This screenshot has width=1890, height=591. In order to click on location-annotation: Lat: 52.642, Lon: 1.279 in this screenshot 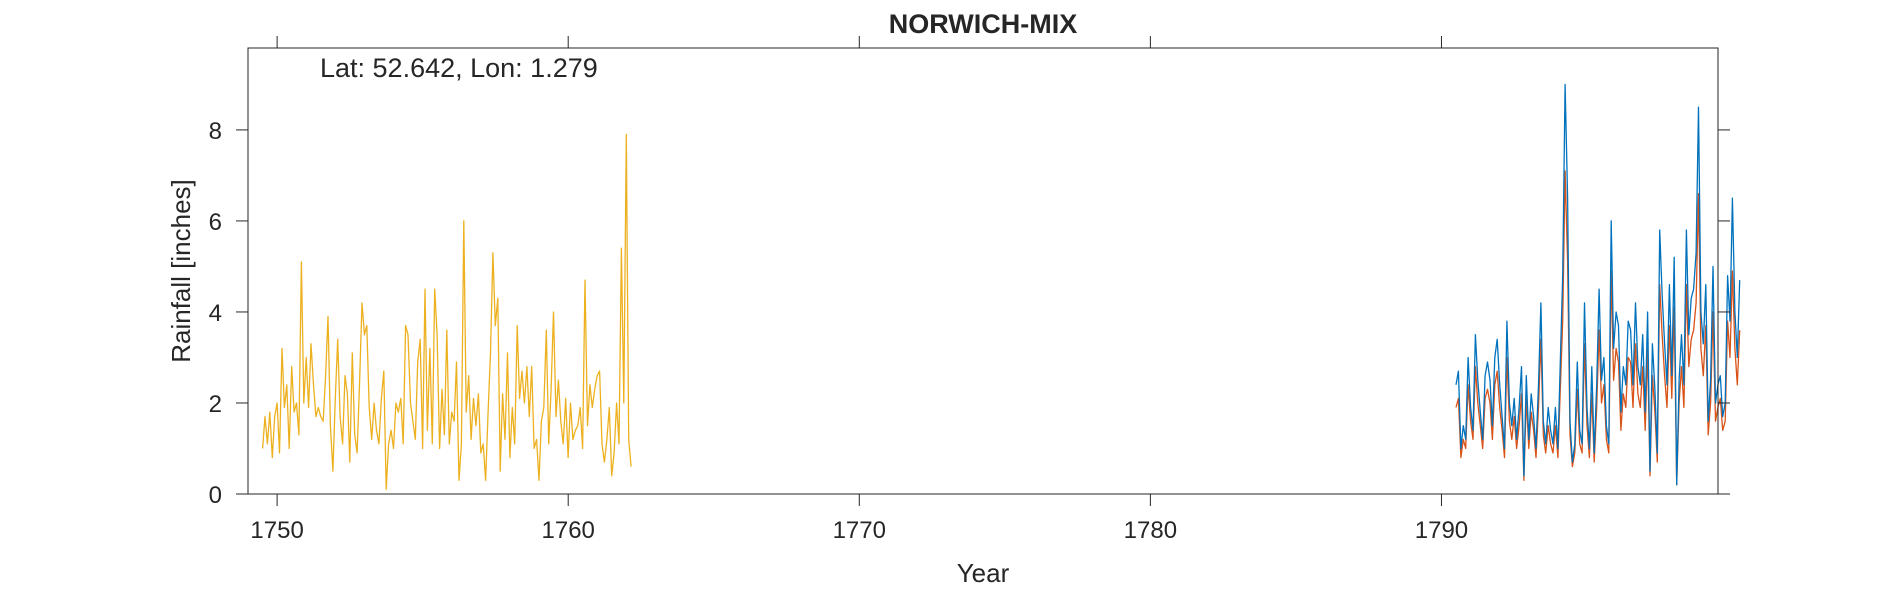, I will do `click(459, 68)`.